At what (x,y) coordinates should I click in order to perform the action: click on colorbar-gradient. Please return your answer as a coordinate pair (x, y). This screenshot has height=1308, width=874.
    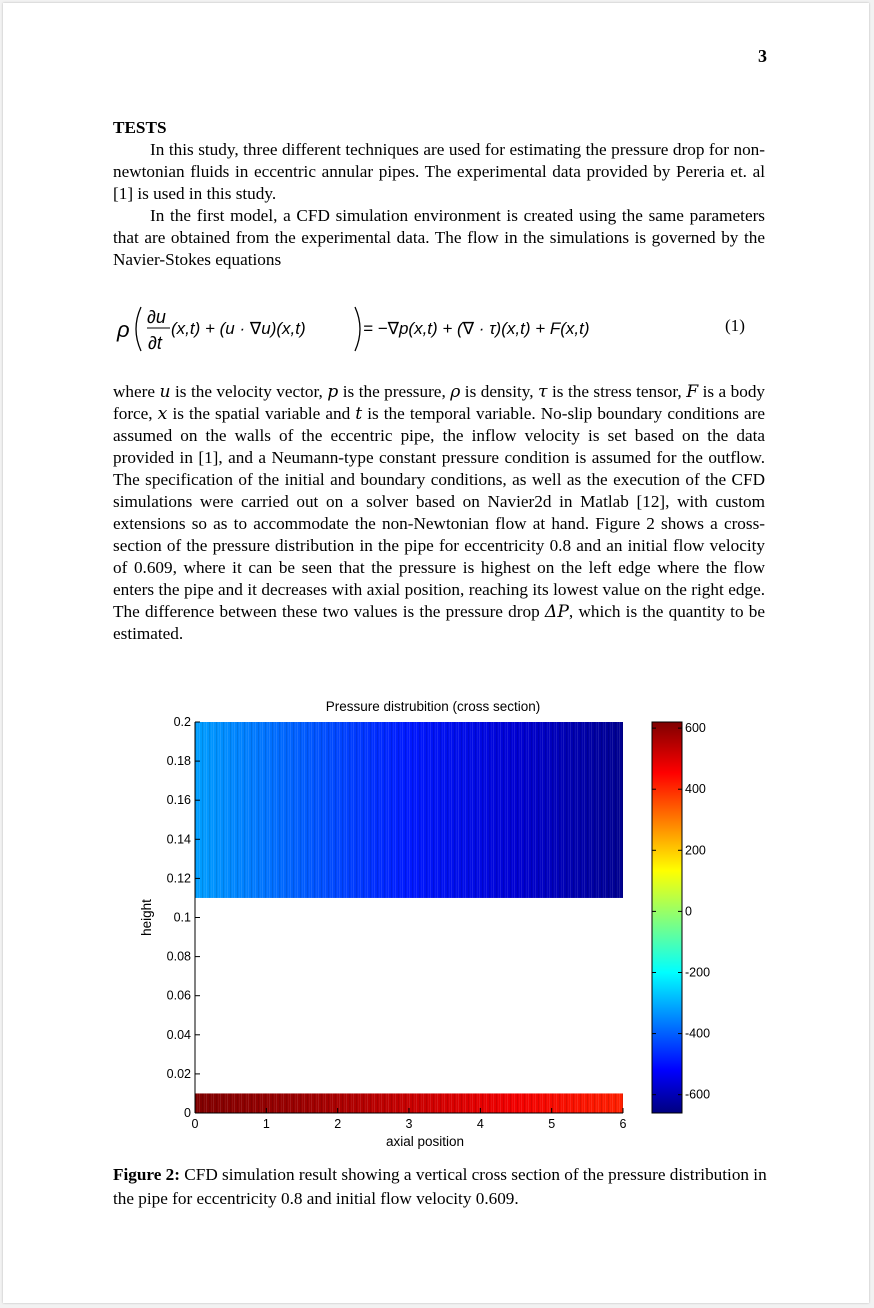
    Looking at the image, I should click on (667, 917).